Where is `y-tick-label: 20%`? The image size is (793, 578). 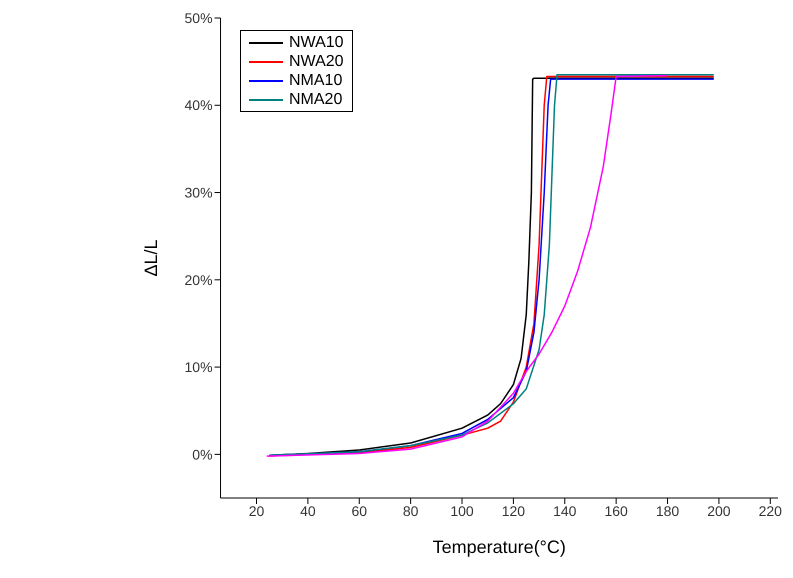
y-tick-label: 20% is located at coordinates (198, 280).